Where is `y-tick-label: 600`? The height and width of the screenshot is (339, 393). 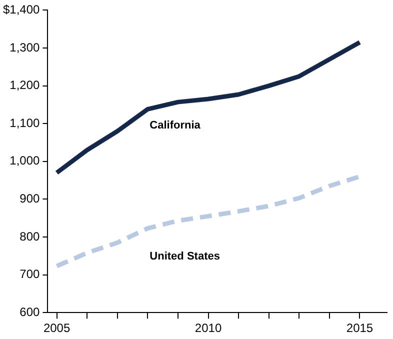 y-tick-label: 600 is located at coordinates (30, 311).